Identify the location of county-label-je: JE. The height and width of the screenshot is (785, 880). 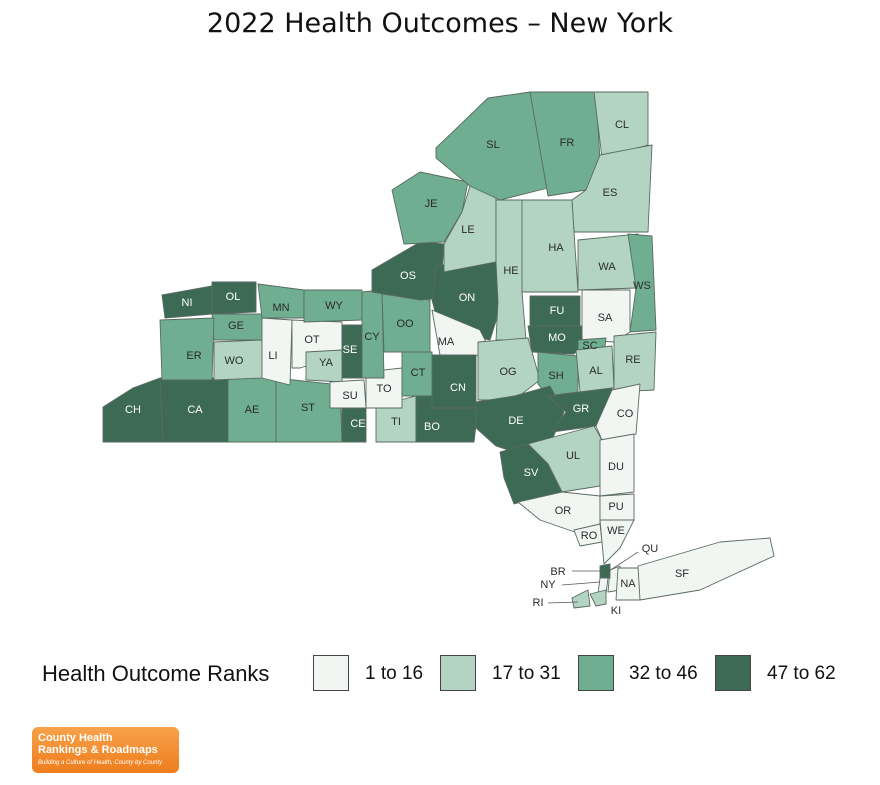
(431, 204).